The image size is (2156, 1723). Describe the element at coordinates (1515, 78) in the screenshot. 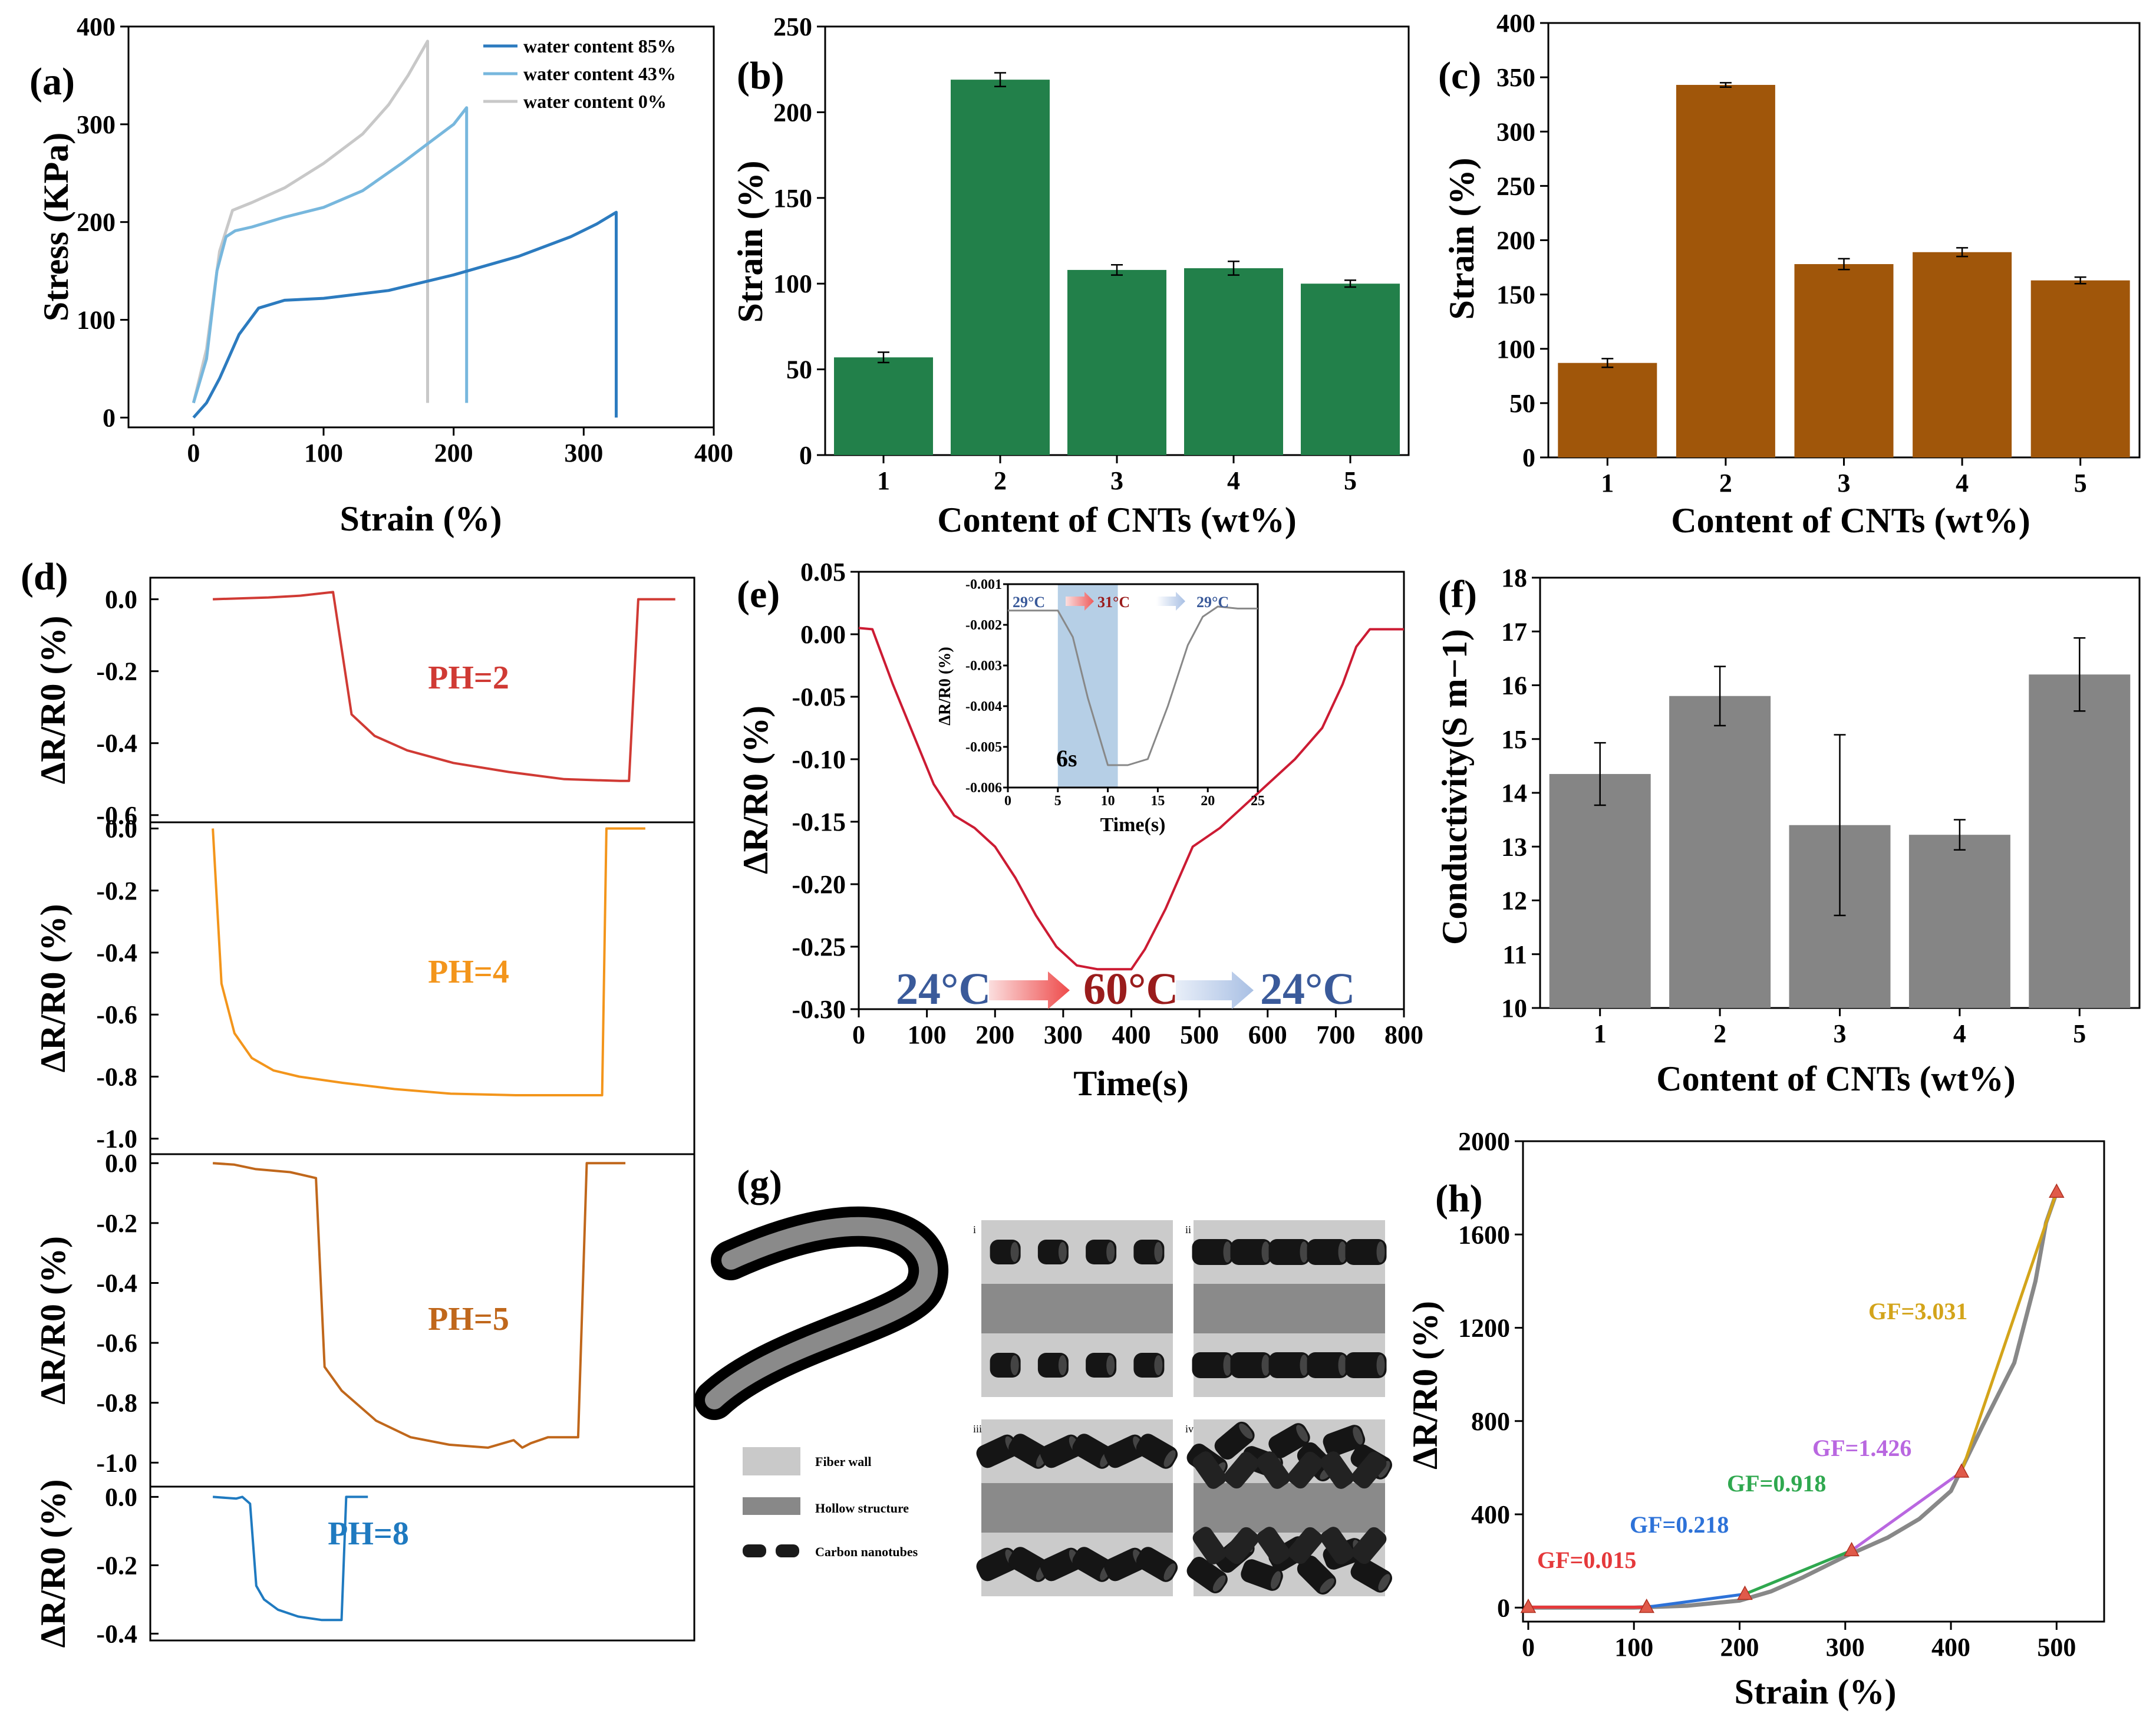

I see `y-tick-label: 350` at that location.